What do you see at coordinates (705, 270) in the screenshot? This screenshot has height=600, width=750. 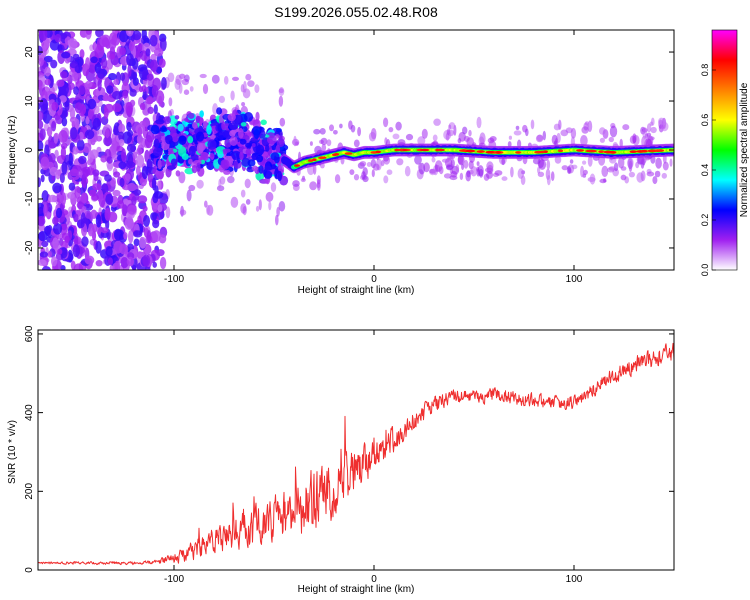 I see `colorbar-tick-label: 0.0` at bounding box center [705, 270].